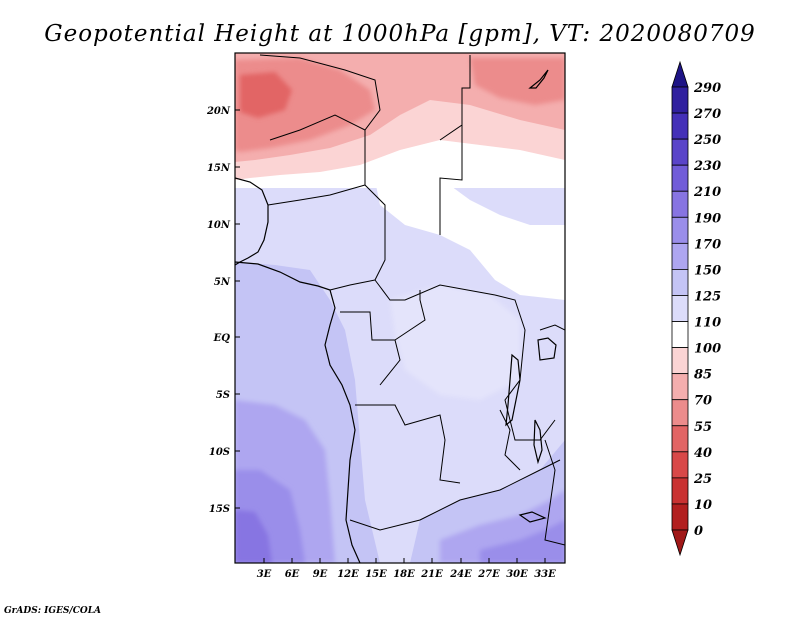 The image size is (800, 618). What do you see at coordinates (488, 574) in the screenshot?
I see `lon-tick-label: 27E` at bounding box center [488, 574].